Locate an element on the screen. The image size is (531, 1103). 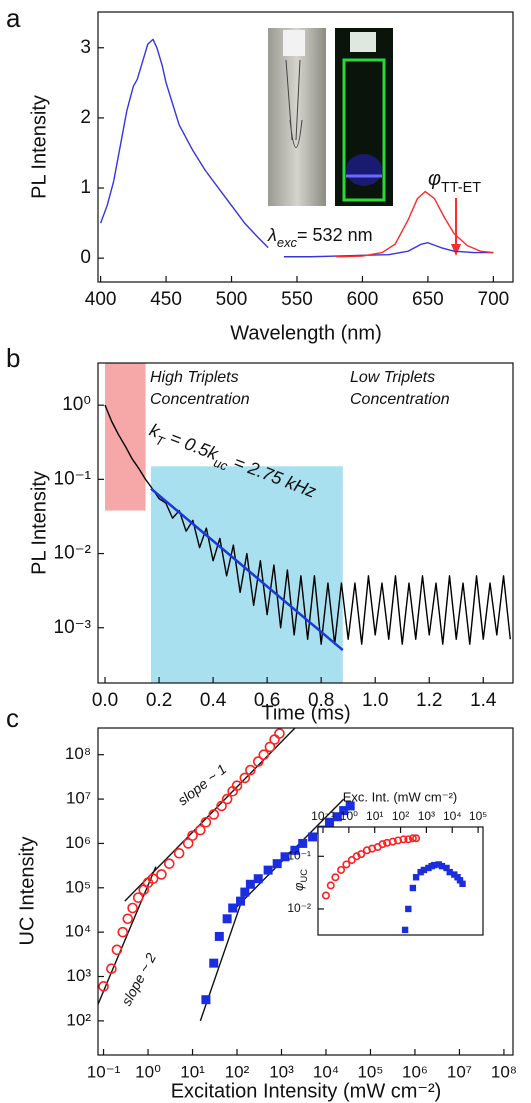
y-tick-label: 10⁻³ is located at coordinates (73, 627).